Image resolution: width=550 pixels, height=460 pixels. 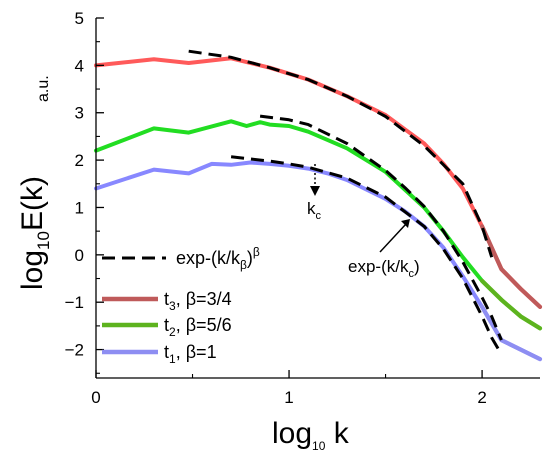 I want to click on y-tick-label: 5, so click(x=79, y=18).